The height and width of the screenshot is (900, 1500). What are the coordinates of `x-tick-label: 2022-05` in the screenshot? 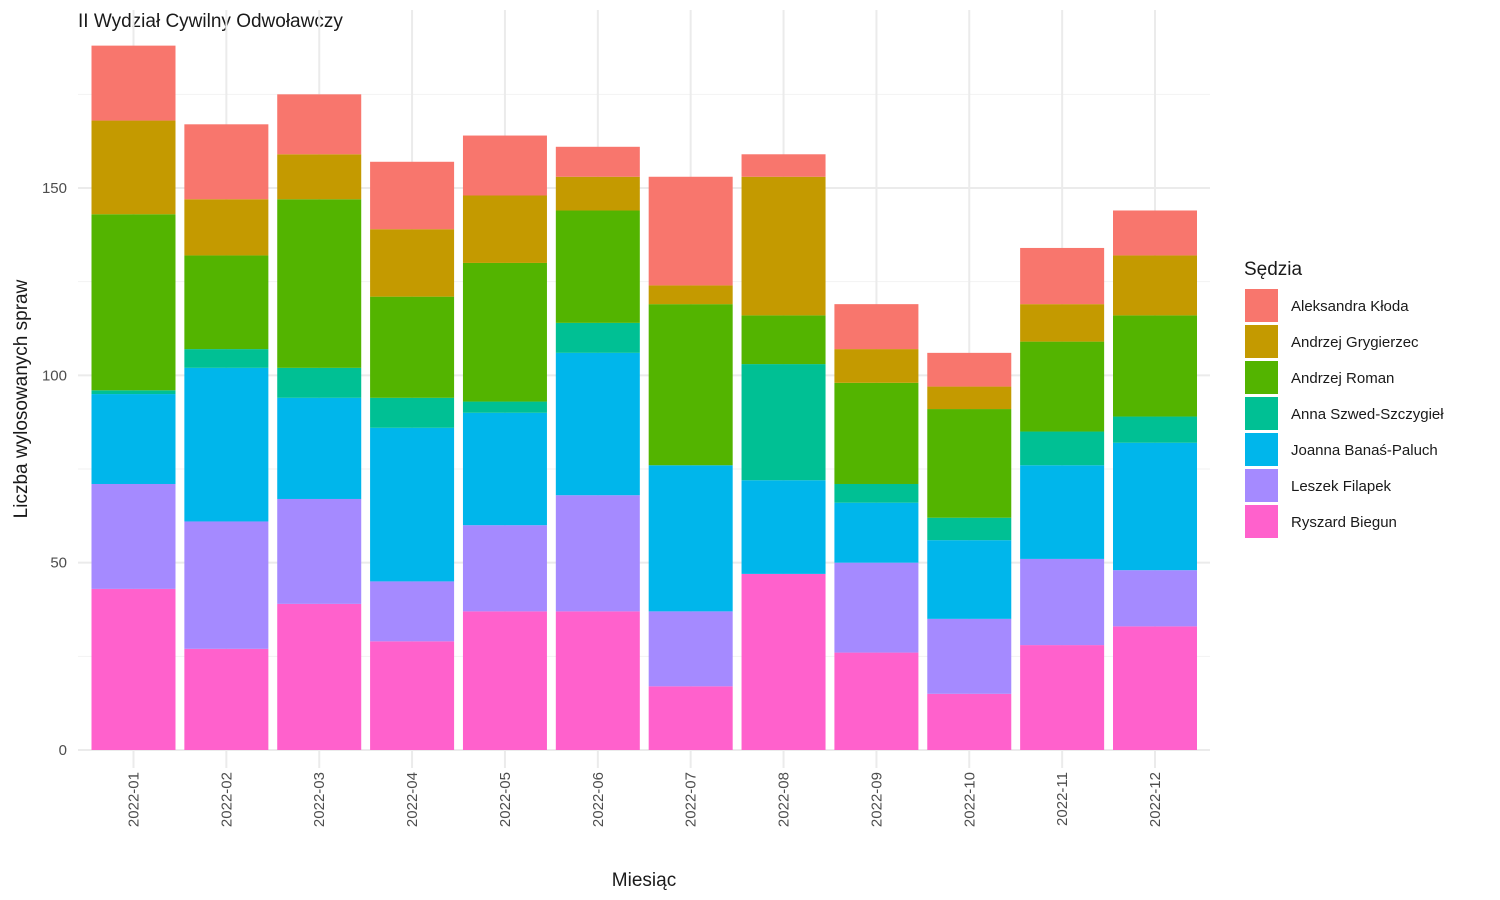 It's located at (505, 799).